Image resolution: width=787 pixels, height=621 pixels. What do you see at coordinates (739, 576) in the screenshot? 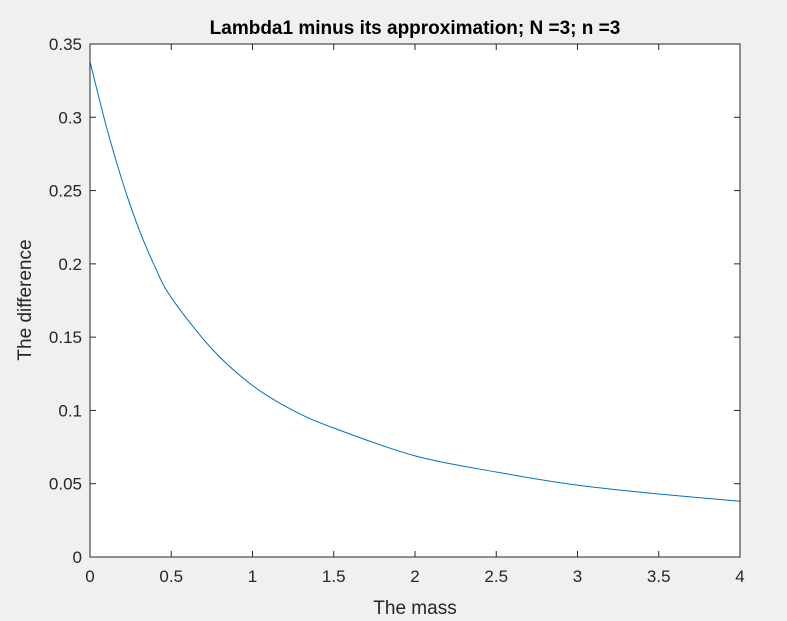
I see `x-tick-label: 4` at bounding box center [739, 576].